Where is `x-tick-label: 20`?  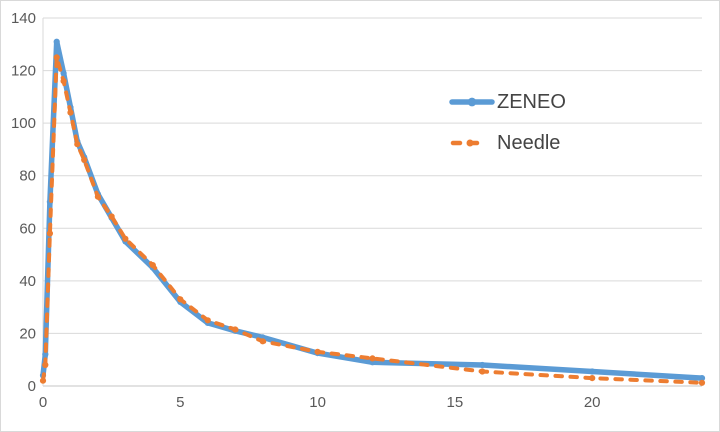 x-tick-label: 20 is located at coordinates (592, 402).